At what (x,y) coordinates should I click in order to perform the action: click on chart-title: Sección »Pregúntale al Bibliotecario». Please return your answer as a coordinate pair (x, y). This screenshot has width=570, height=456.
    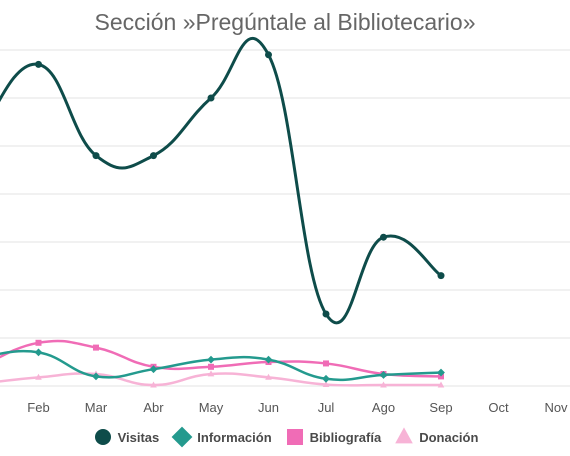
    Looking at the image, I should click on (285, 22).